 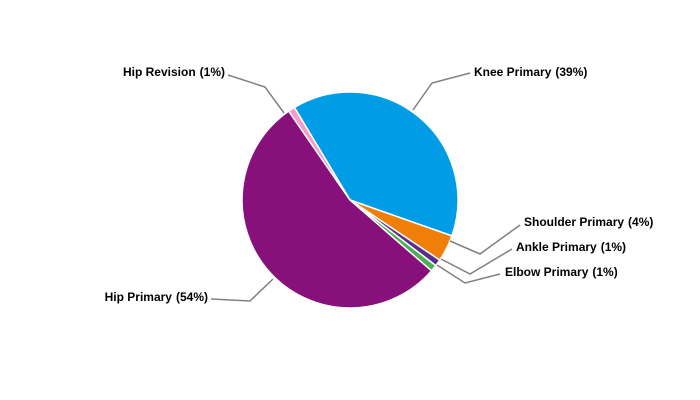 I want to click on slice-label: Knee Primary (39%), so click(x=530, y=72).